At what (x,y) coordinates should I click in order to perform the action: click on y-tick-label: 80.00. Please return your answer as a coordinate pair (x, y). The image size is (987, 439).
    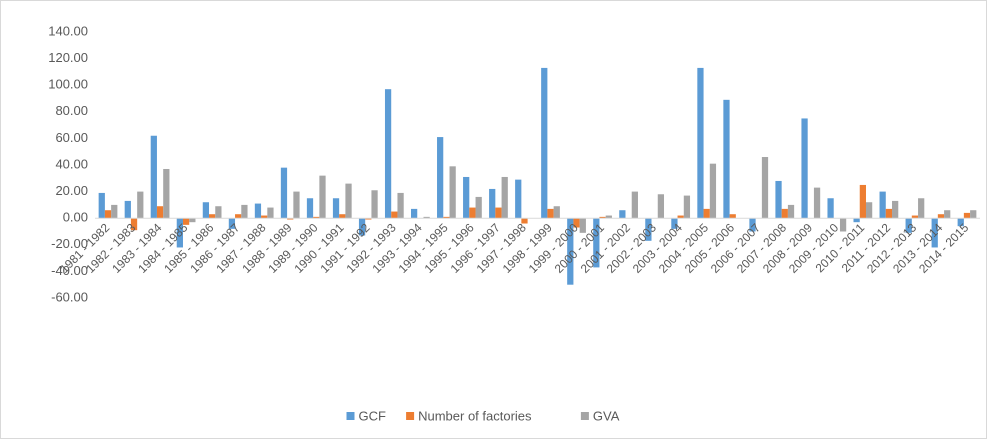
    Looking at the image, I should click on (71, 110).